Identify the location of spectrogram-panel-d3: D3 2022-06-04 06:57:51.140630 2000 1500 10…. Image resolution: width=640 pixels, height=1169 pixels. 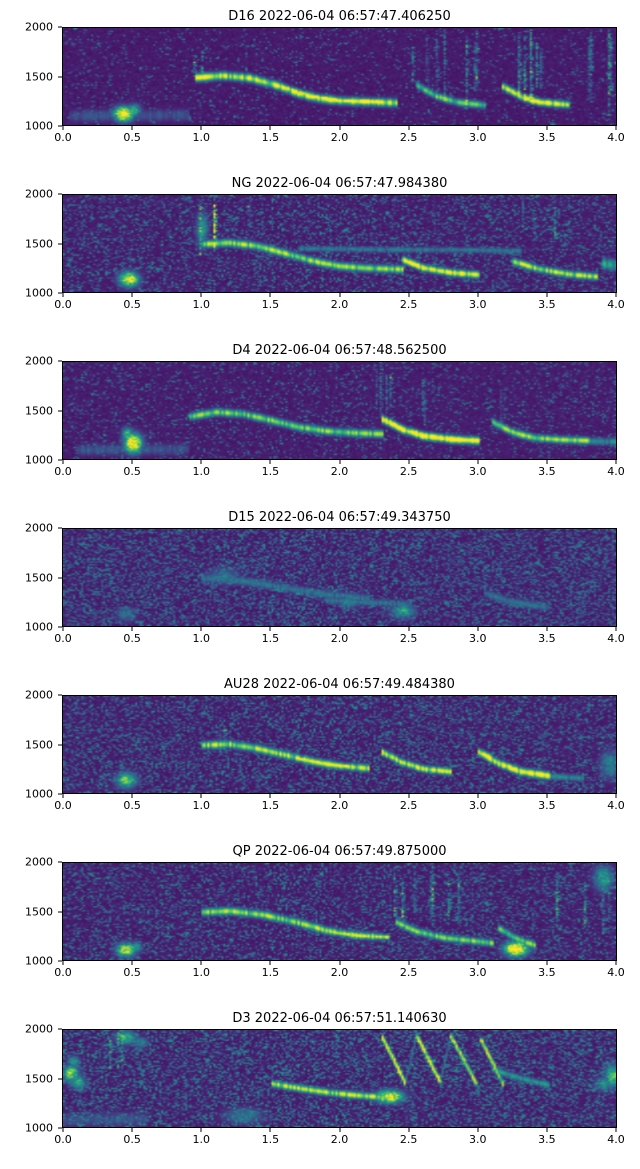
(320, 1089).